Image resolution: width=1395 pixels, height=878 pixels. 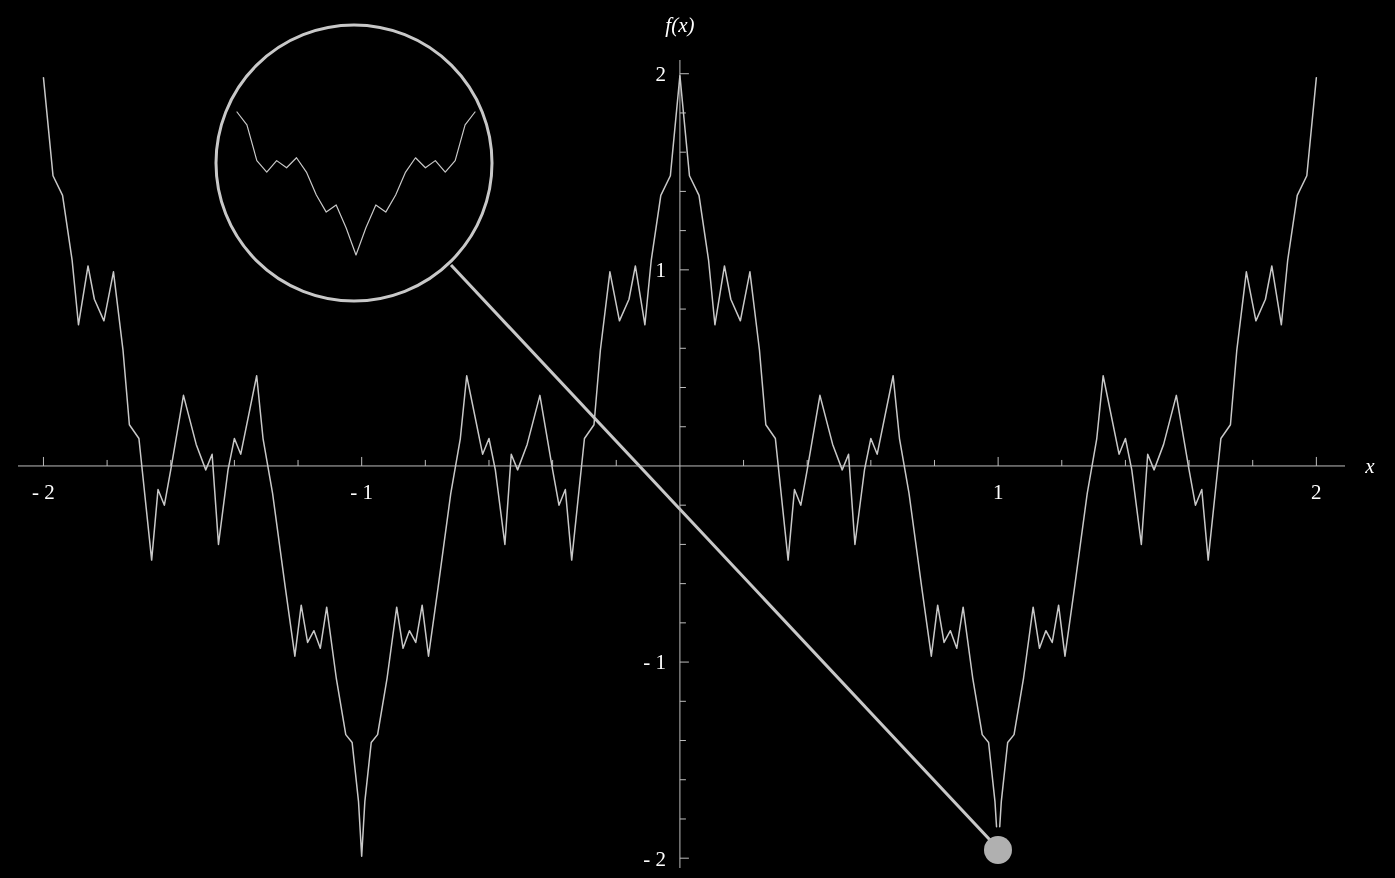 What do you see at coordinates (654, 662) in the screenshot?
I see `y-tick-label: - 1` at bounding box center [654, 662].